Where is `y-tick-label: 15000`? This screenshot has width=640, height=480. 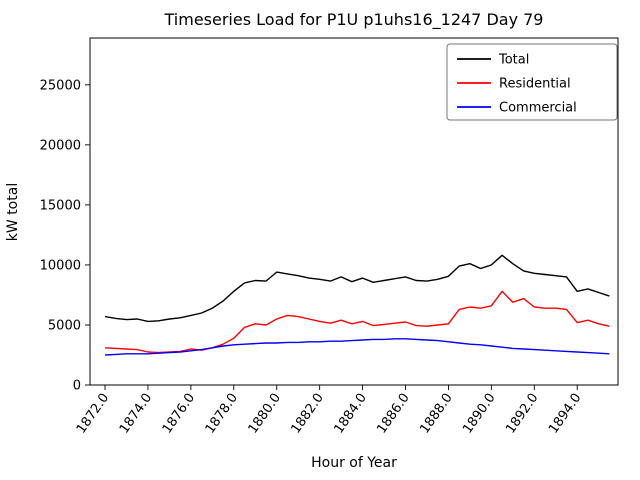
y-tick-label: 15000 is located at coordinates (60, 205).